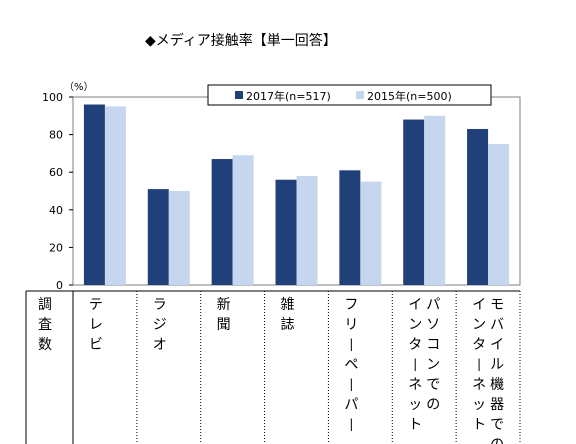  I want to click on y-tick-label: 60, so click(56, 172).